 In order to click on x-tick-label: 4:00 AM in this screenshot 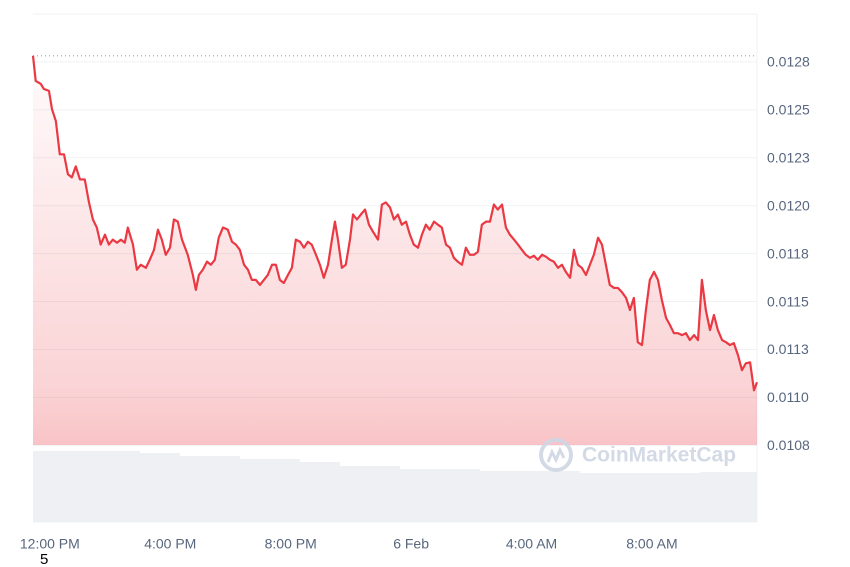, I will do `click(531, 544)`.